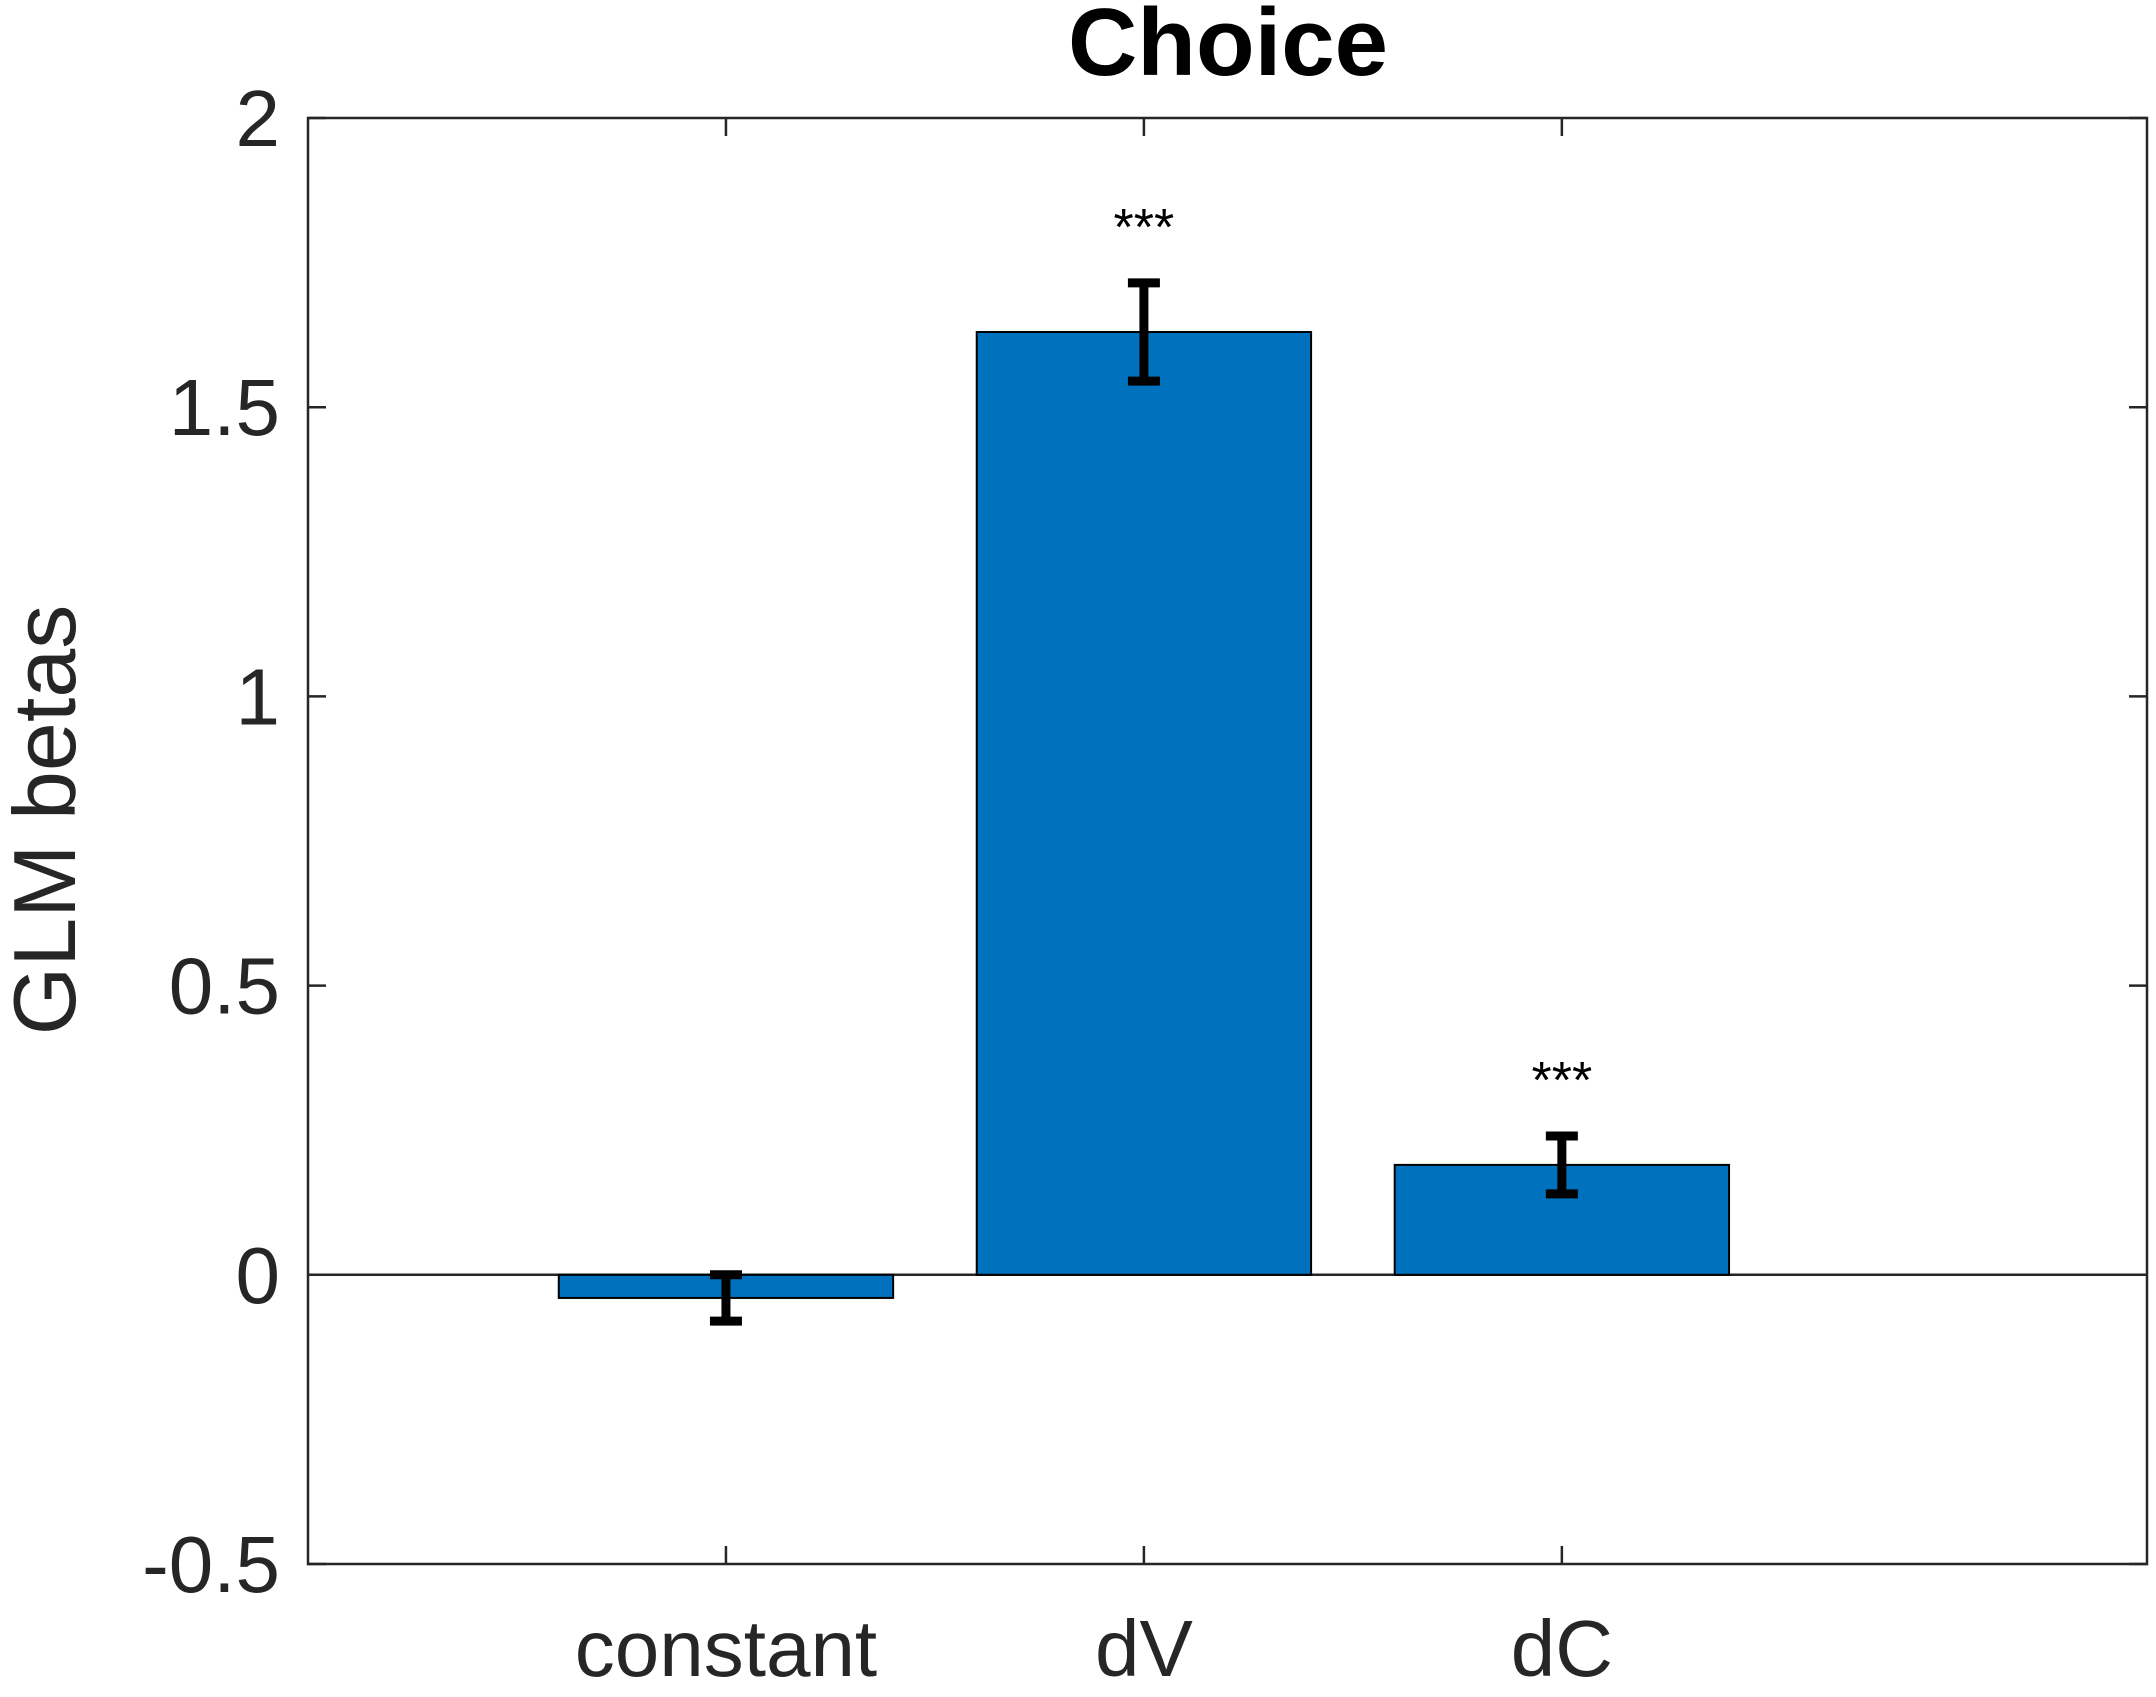  I want to click on x-tick-label: constant, so click(726, 1648).